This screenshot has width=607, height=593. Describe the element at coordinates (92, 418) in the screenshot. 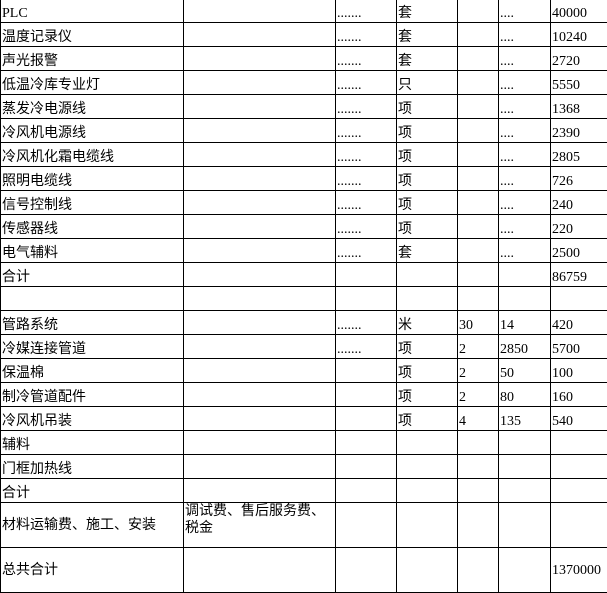

I see `table-cell: 冷风机吊装` at that location.